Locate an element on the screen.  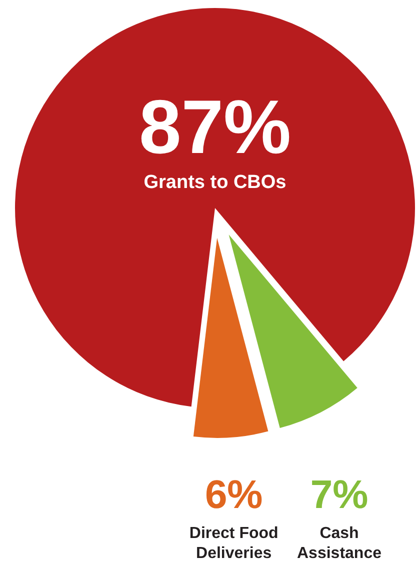
slice-label: Direct Food Deliveries is located at coordinates (233, 543).